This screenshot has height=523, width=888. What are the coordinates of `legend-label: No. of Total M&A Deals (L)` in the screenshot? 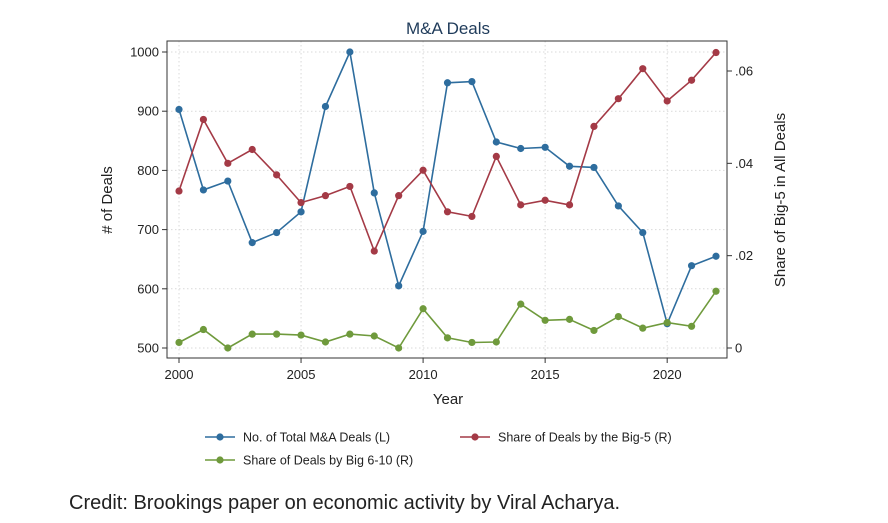 It's located at (316, 438).